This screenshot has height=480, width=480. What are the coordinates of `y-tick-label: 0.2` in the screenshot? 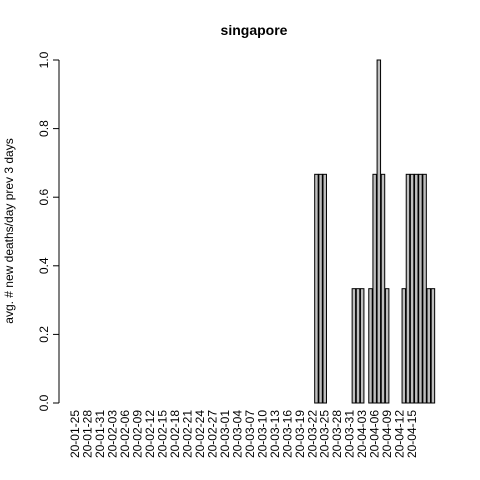 It's located at (44, 334).